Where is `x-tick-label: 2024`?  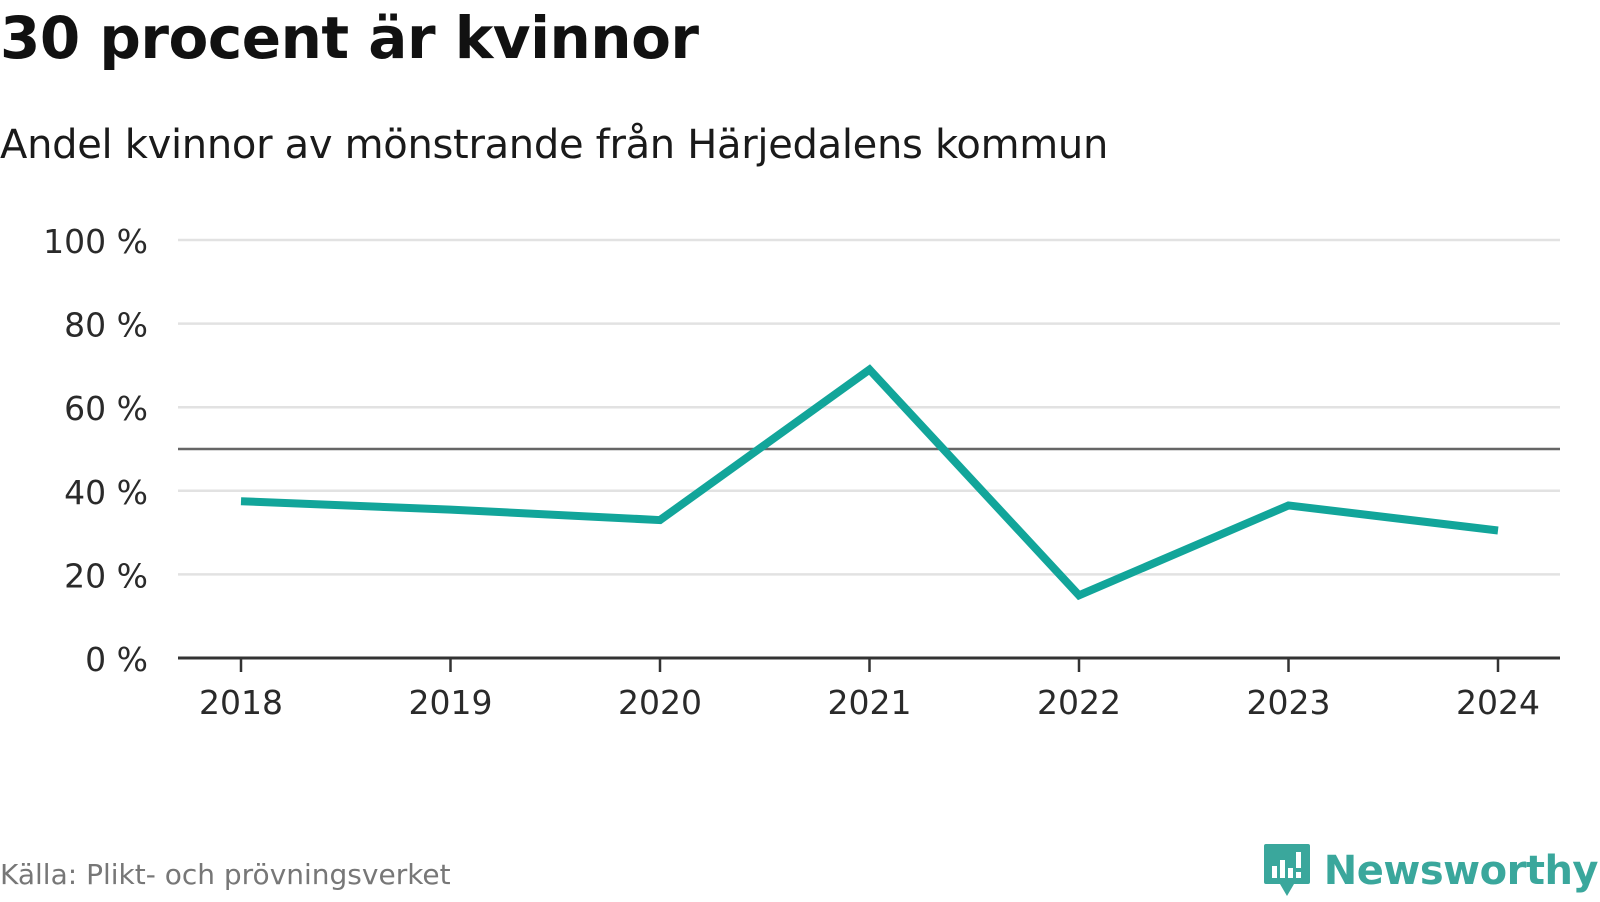
x-tick-label: 2024 is located at coordinates (1498, 702).